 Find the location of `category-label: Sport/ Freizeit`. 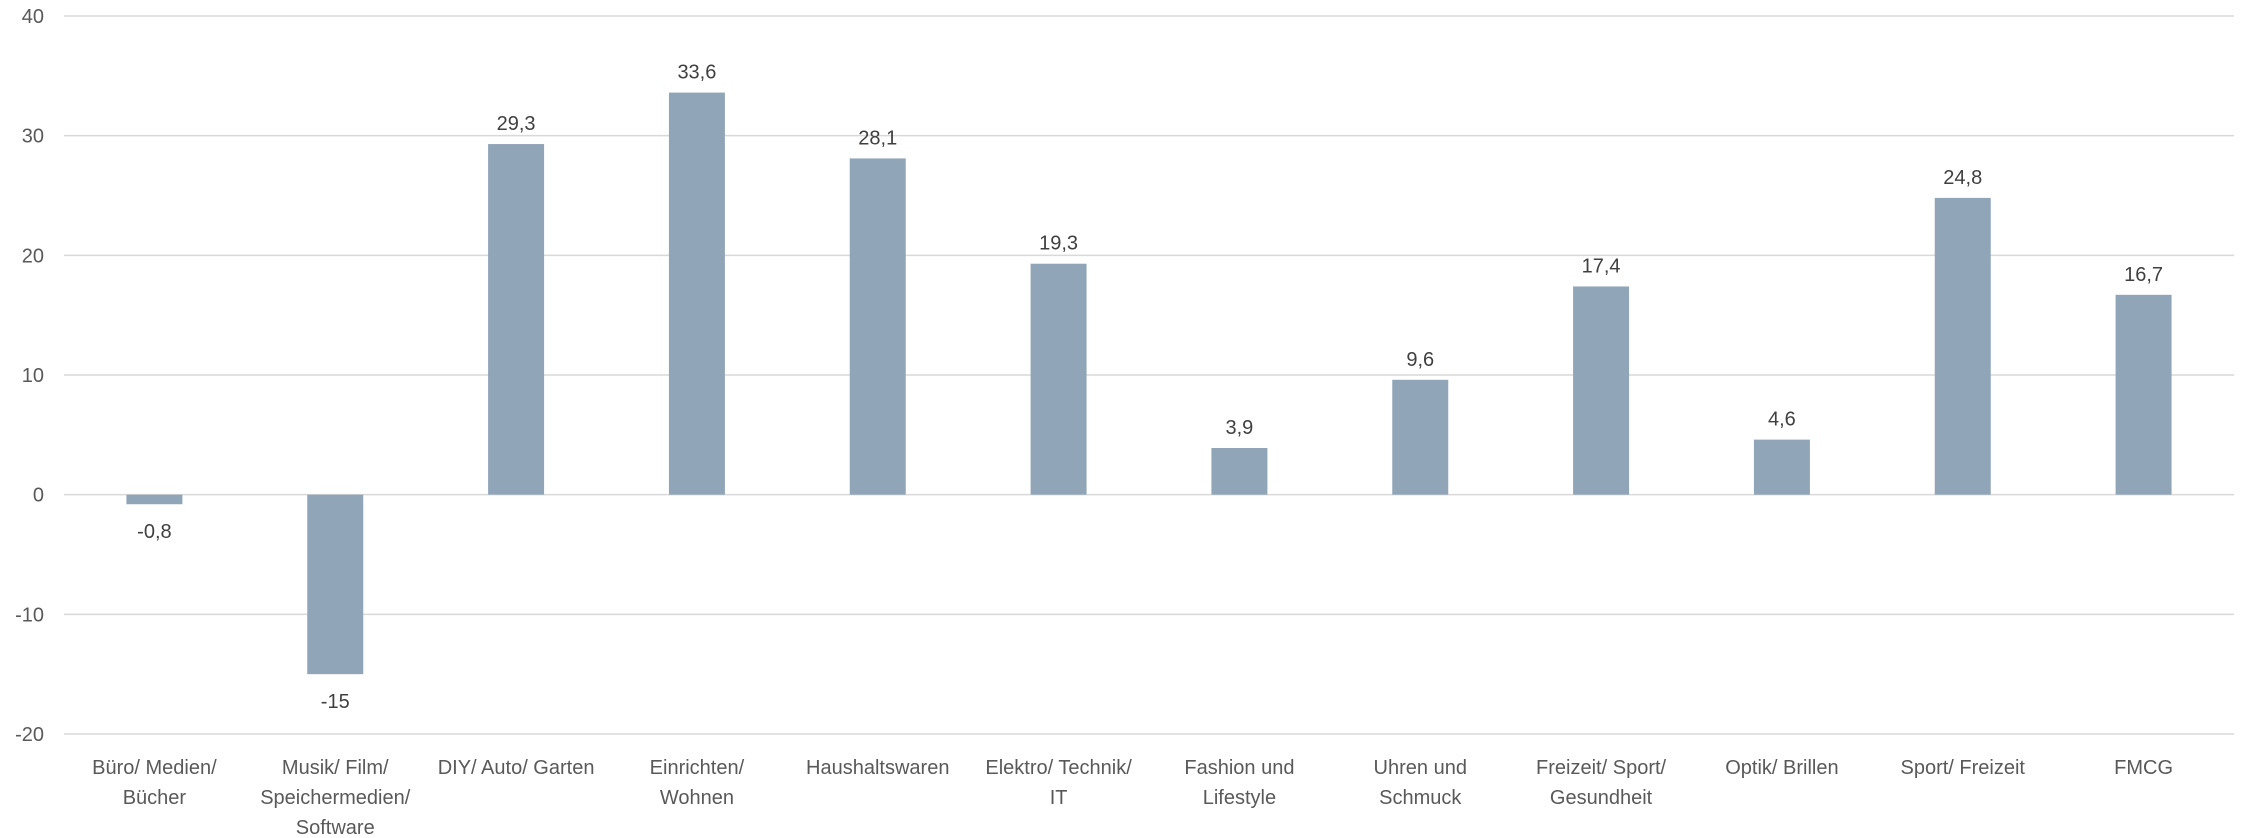

category-label: Sport/ Freizeit is located at coordinates (1963, 768).